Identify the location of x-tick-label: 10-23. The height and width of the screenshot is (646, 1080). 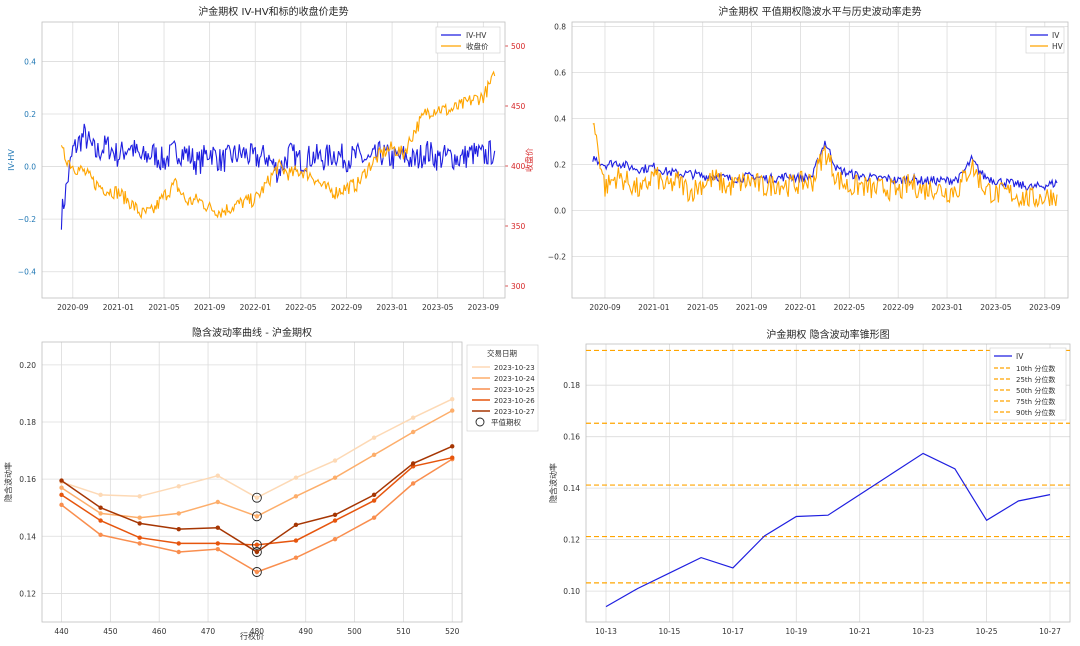
(923, 631).